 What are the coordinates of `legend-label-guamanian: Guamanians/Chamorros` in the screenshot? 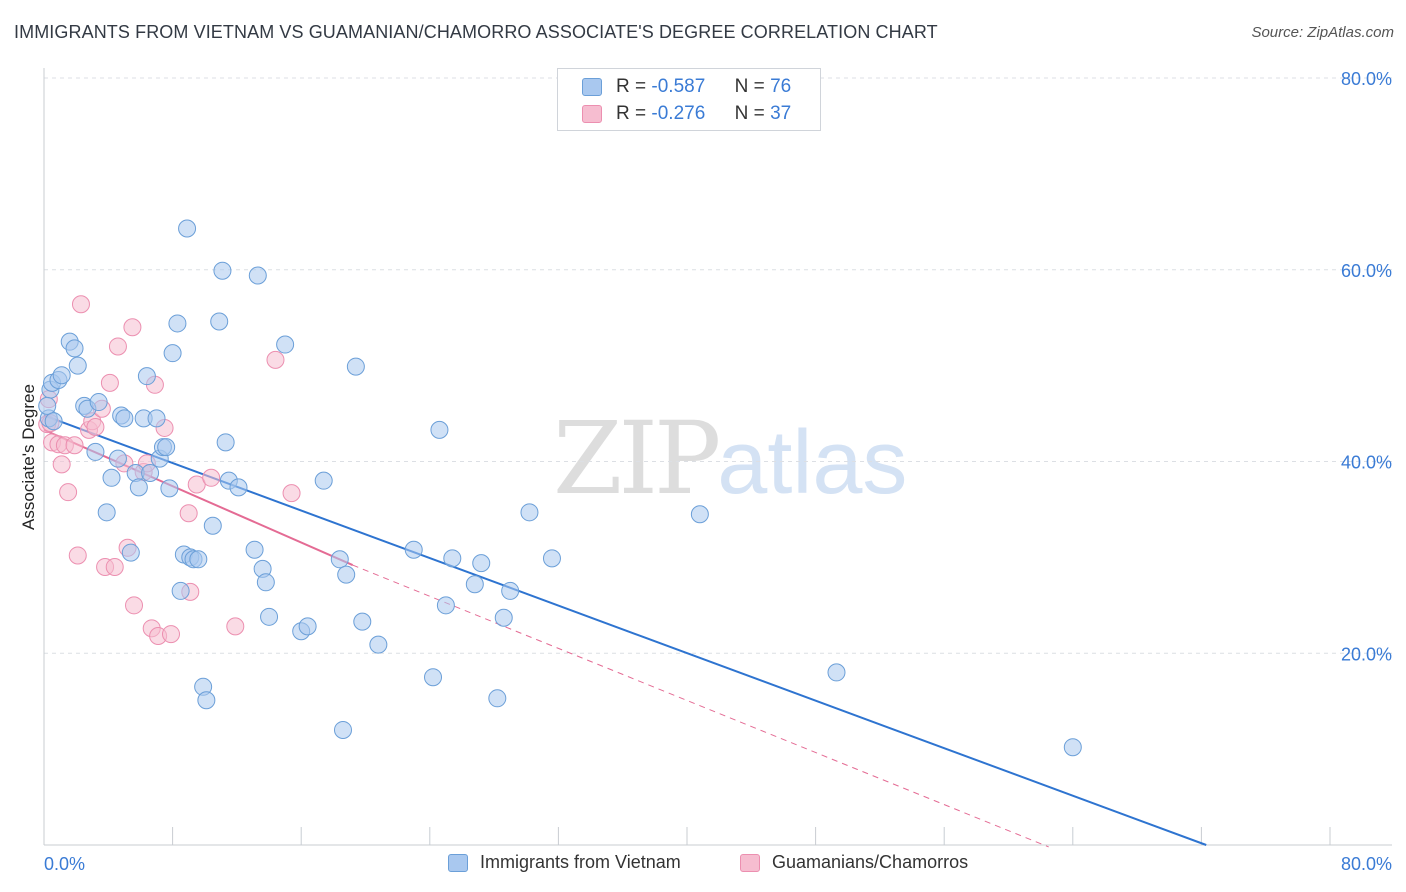 It's located at (870, 862).